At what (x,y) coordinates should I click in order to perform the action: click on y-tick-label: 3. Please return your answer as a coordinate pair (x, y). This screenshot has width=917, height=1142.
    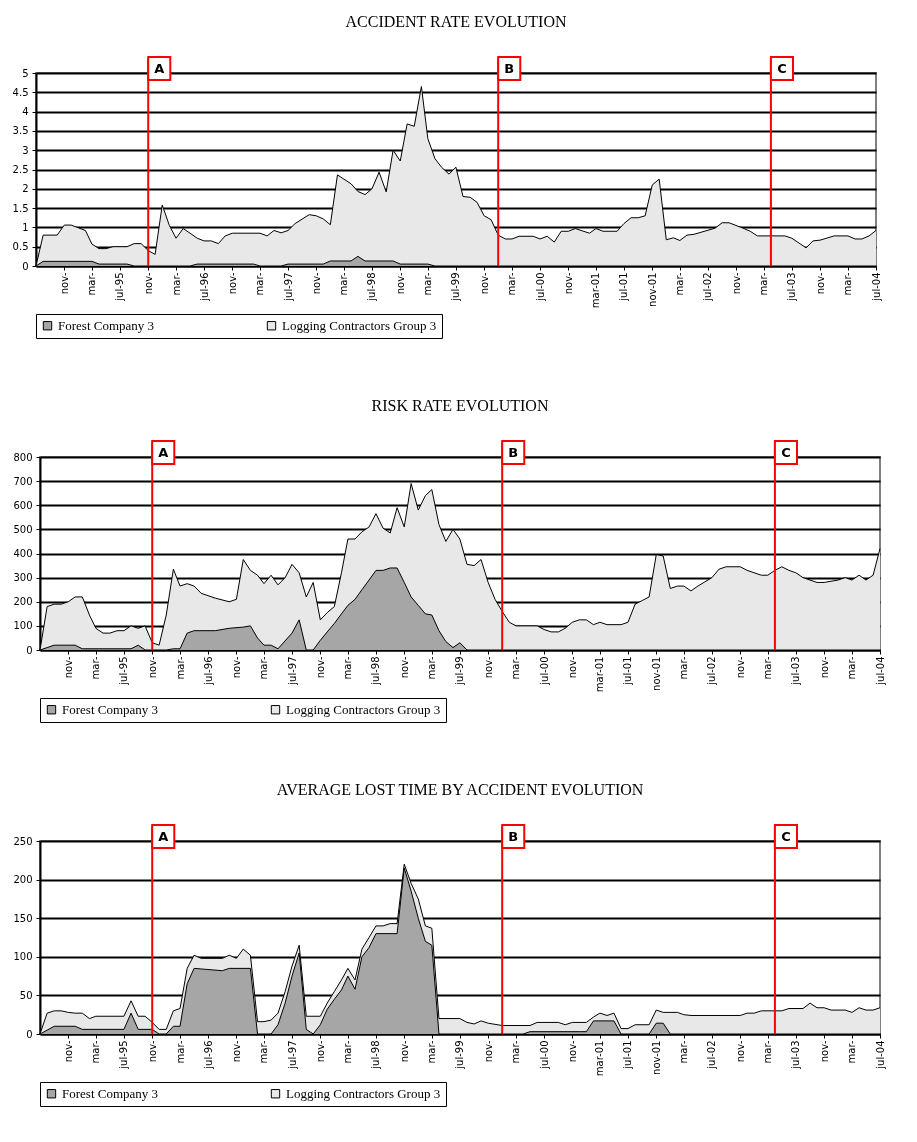
    Looking at the image, I should click on (25, 150).